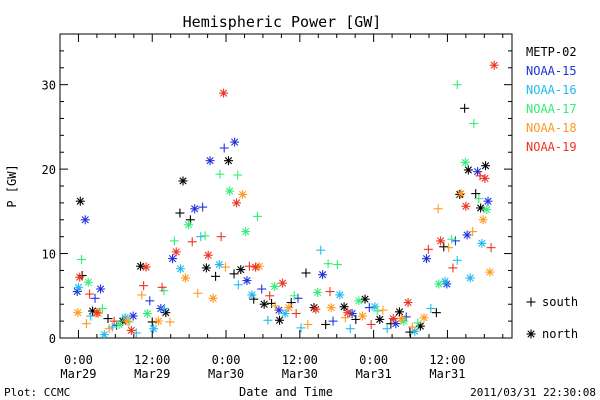  I want to click on x-tick-date-label: Mar29, so click(78, 374).